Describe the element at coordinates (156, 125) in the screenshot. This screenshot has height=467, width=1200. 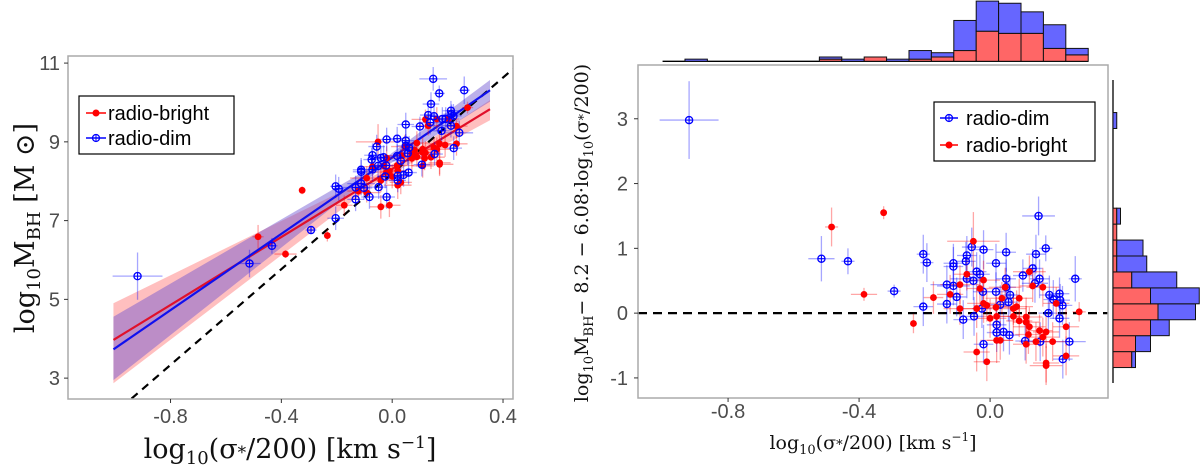
I see `left-legend-box` at that location.